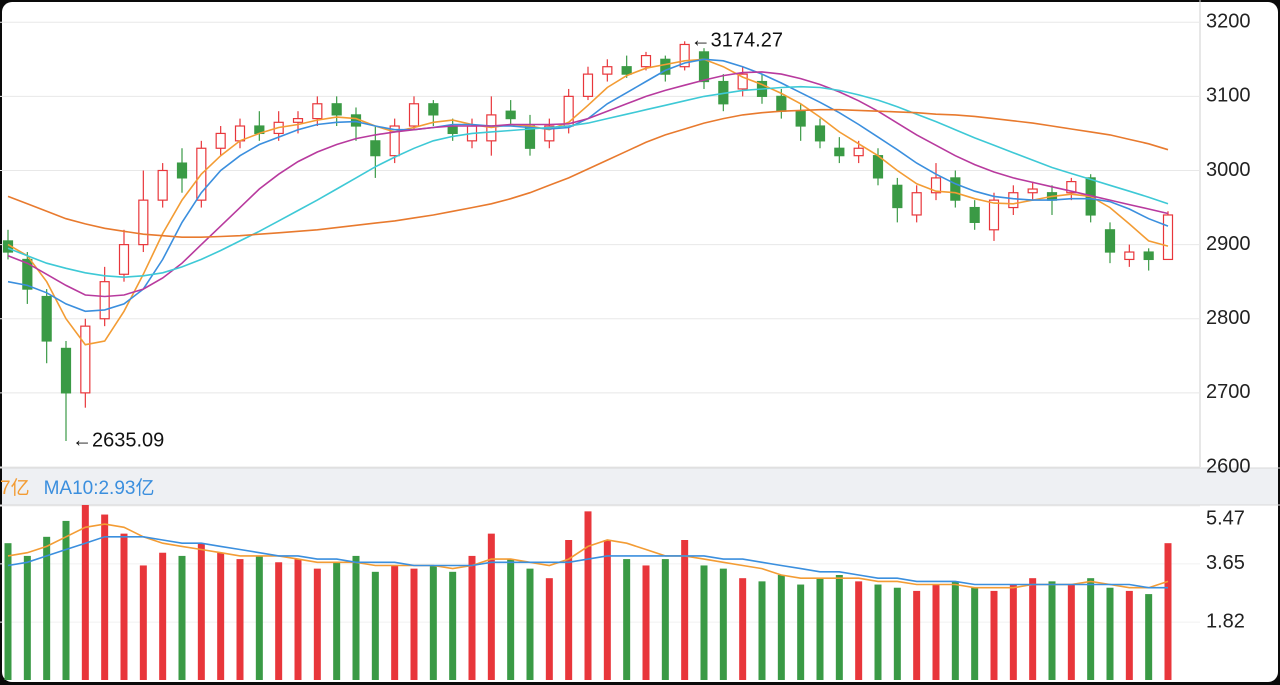  Describe the element at coordinates (1225, 621) in the screenshot. I see `y-tick-label: 1.82` at that location.